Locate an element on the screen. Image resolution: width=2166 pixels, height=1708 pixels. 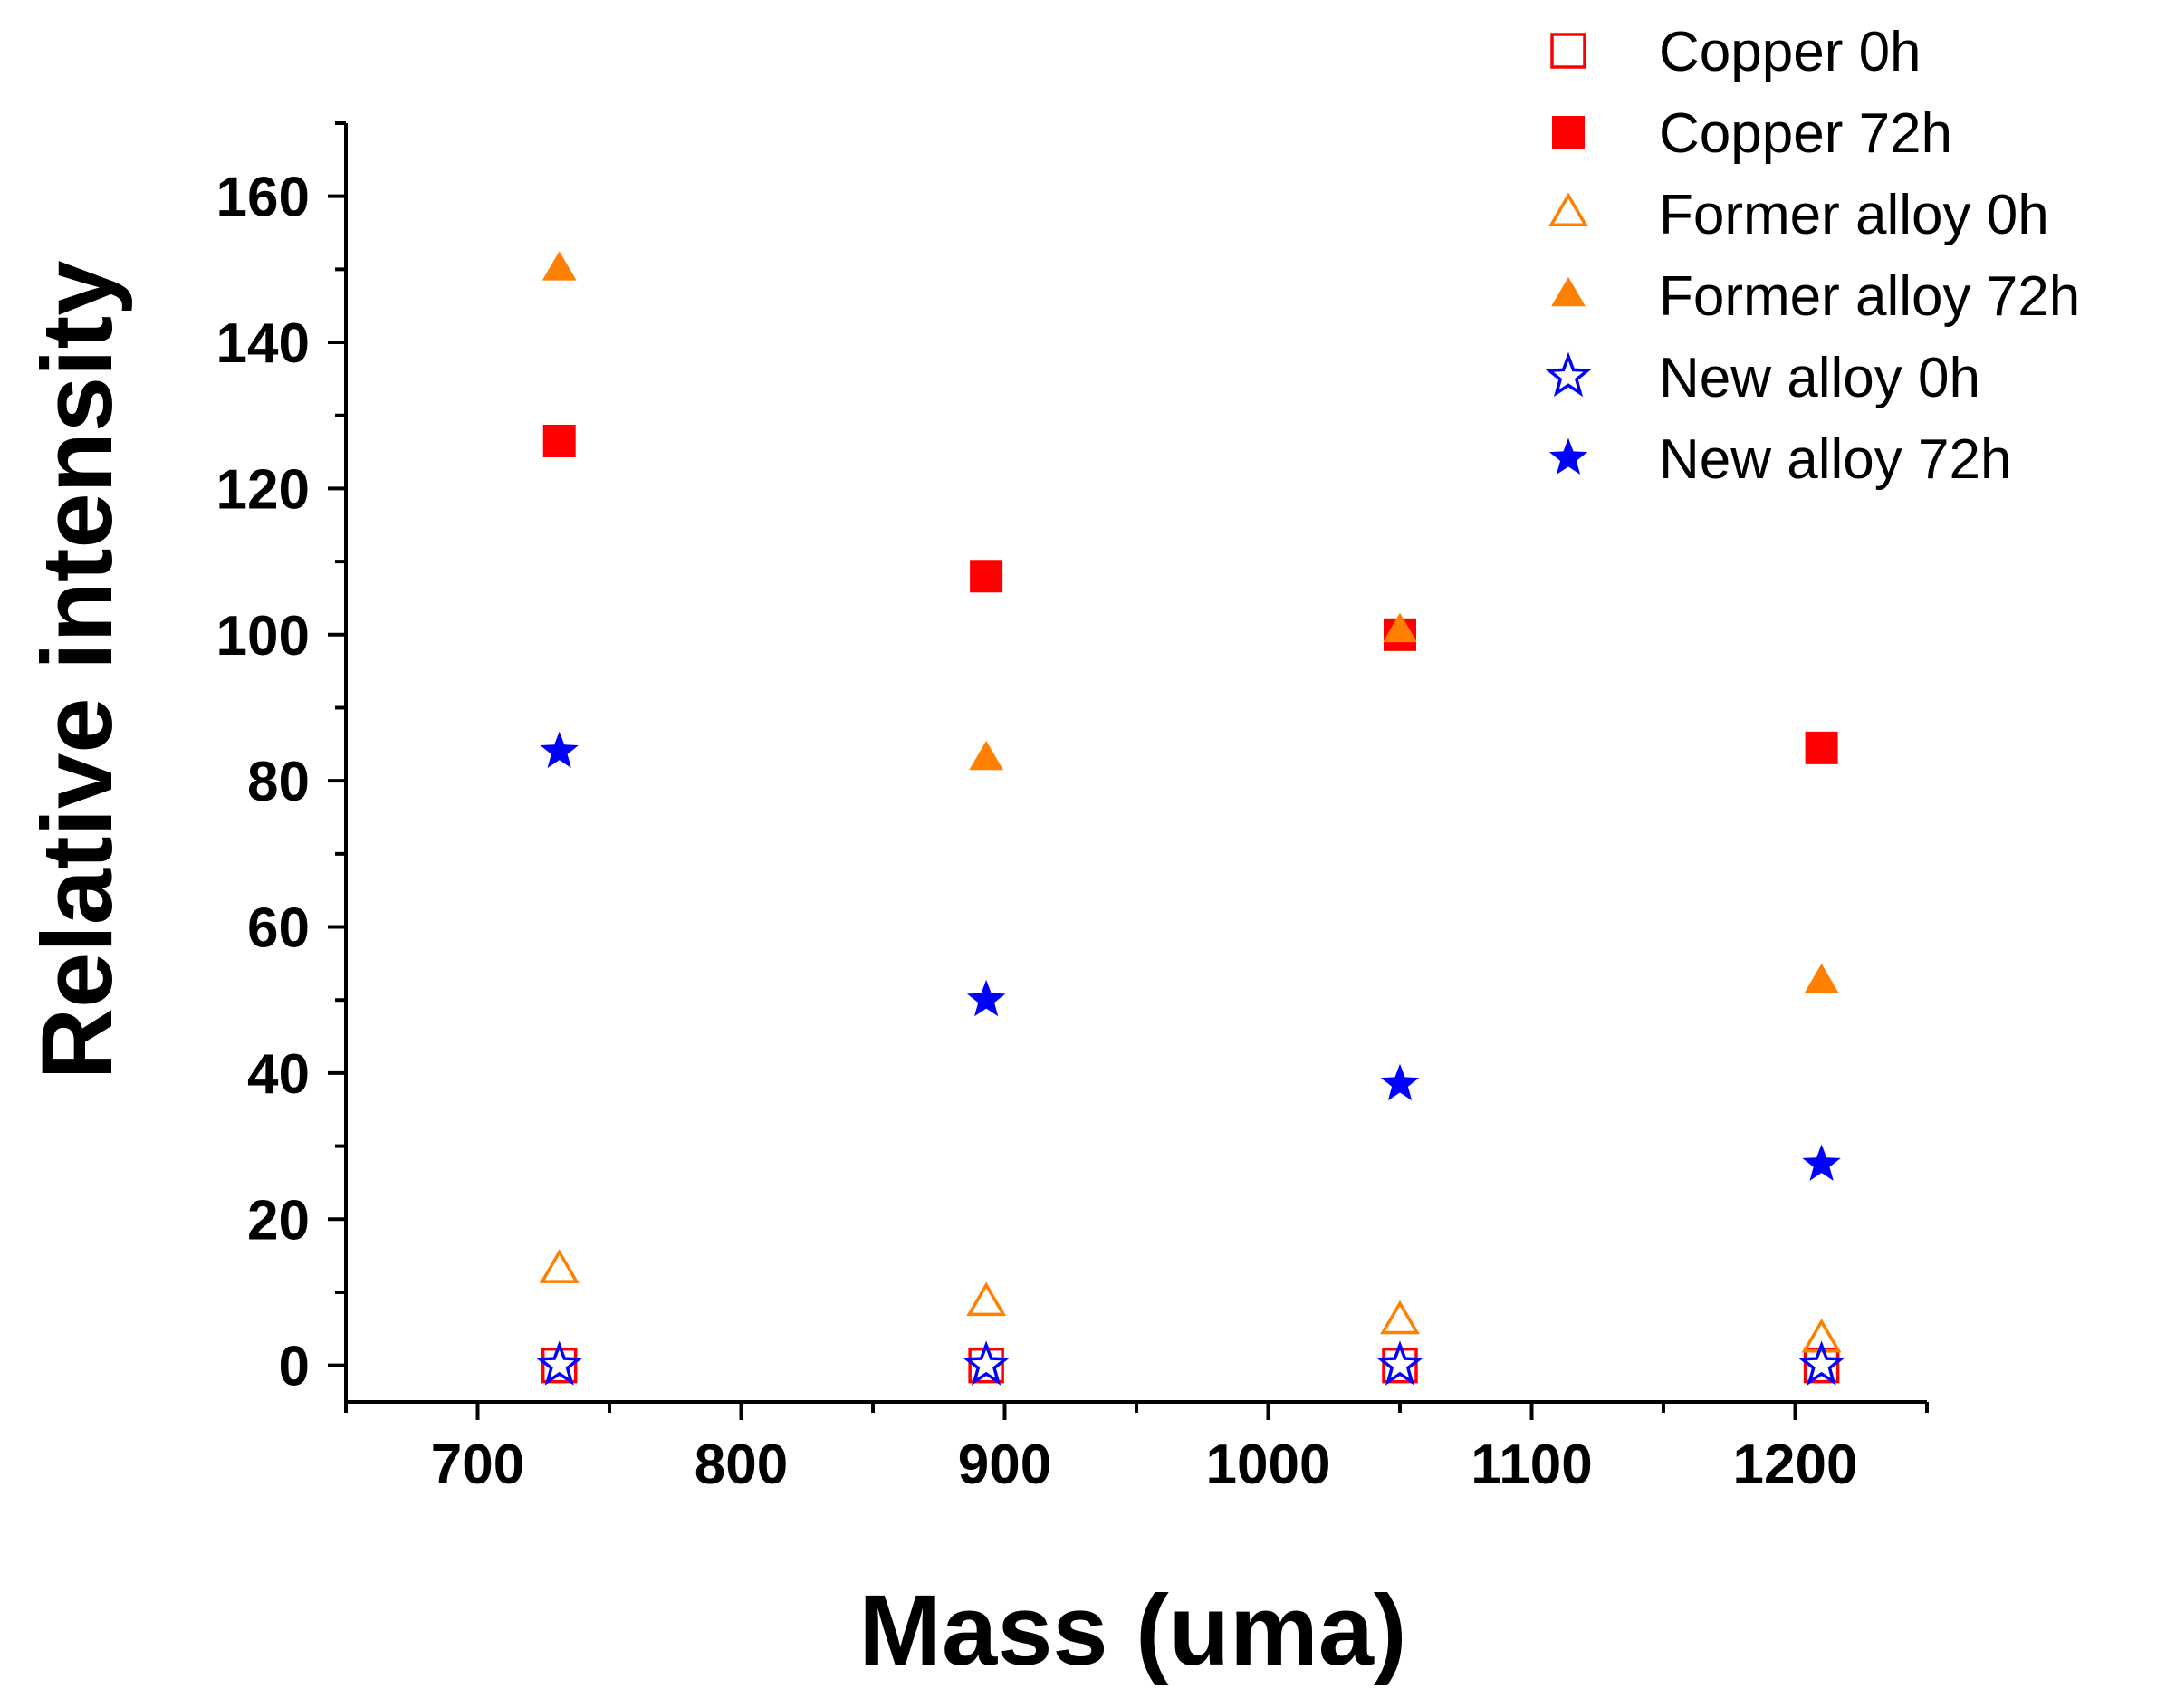
x-tick-label: 1100 is located at coordinates (1532, 1465).